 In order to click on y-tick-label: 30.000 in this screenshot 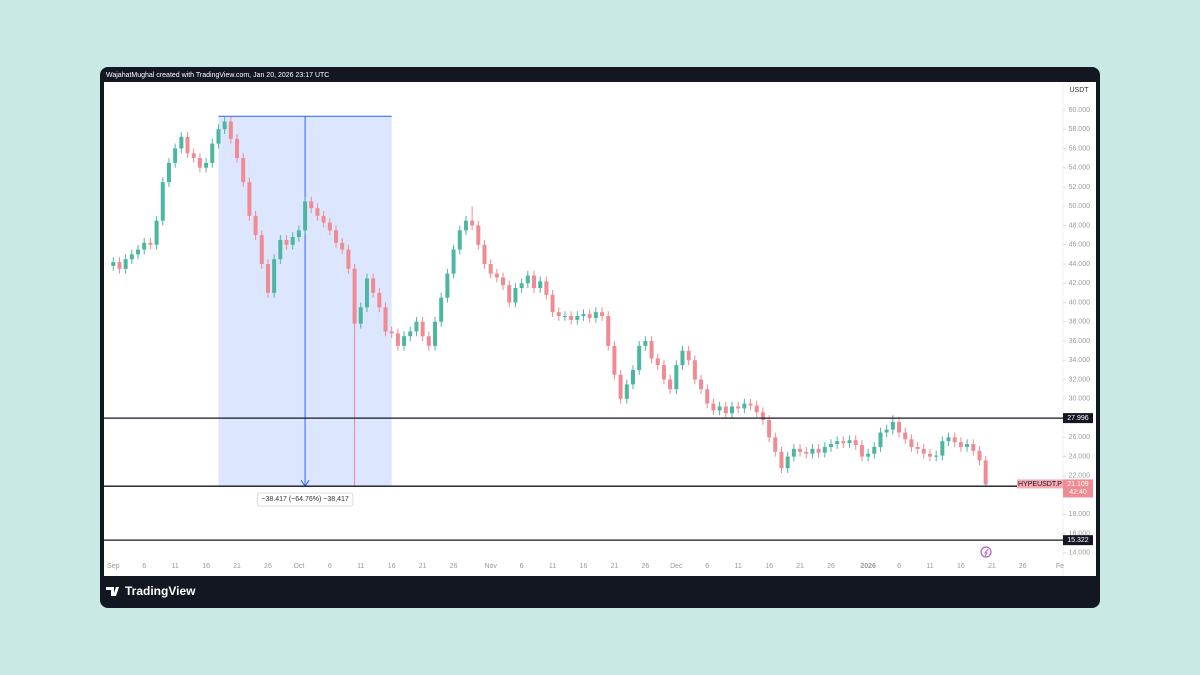, I will do `click(1080, 399)`.